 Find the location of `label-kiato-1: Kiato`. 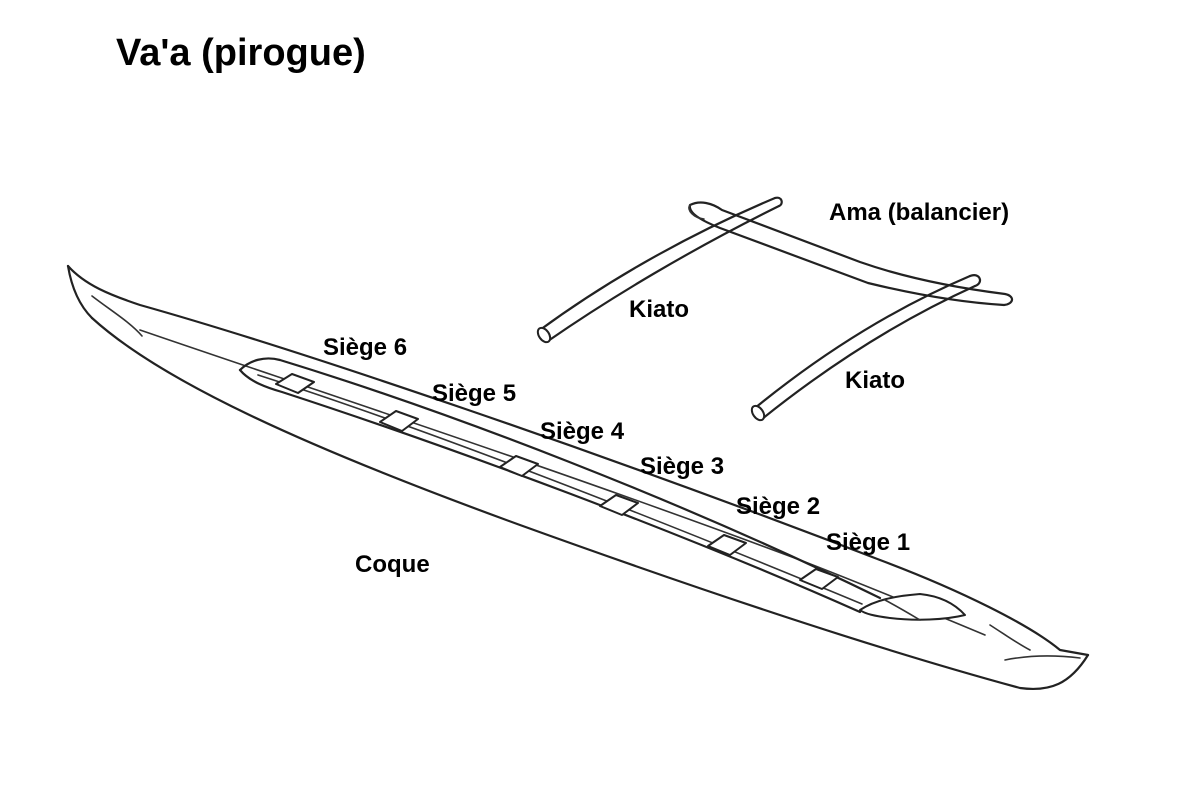

label-kiato-1: Kiato is located at coordinates (659, 309).